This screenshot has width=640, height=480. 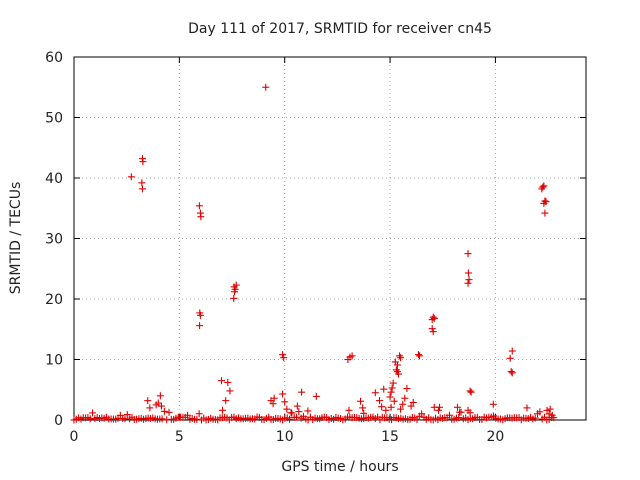 I want to click on y-tick-label: 20, so click(x=54, y=300).